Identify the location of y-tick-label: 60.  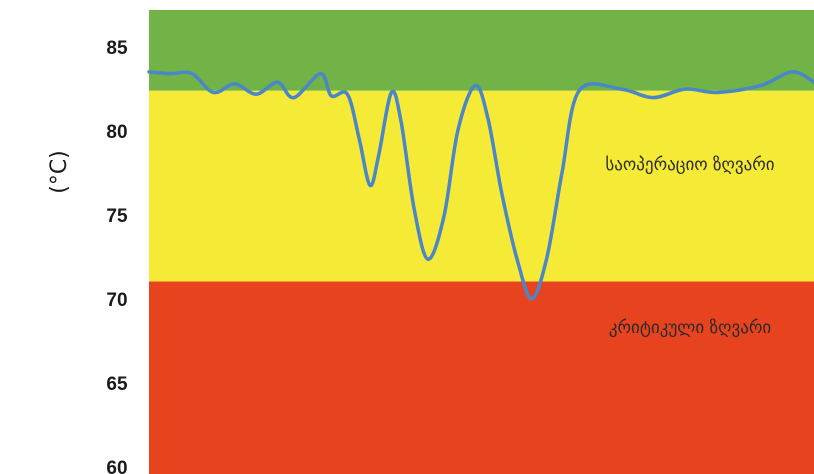
(116, 466).